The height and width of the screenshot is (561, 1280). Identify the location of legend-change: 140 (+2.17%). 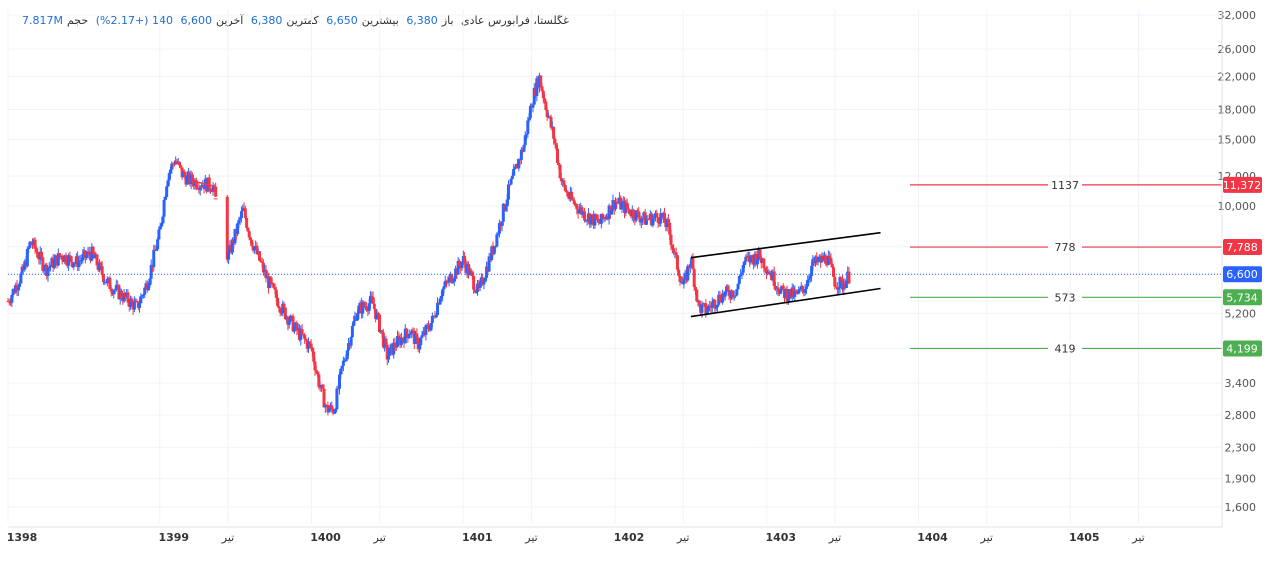
(134, 20).